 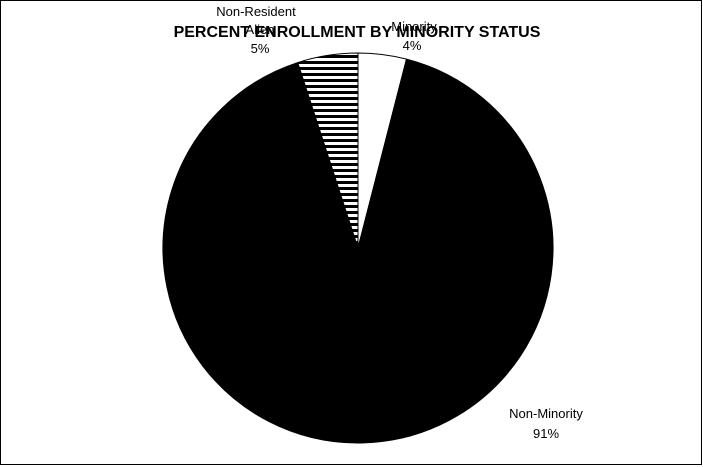 I want to click on pie-slice-non-resident-alien, so click(x=328, y=150).